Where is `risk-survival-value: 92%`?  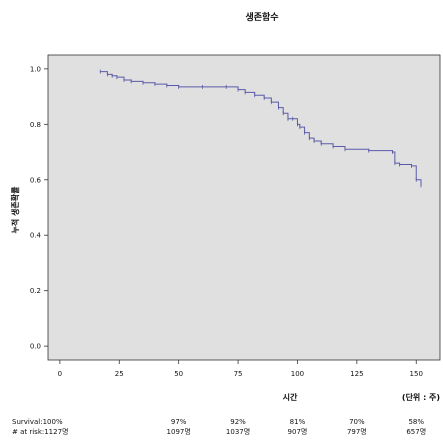
risk-survival-value: 92% is located at coordinates (238, 422).